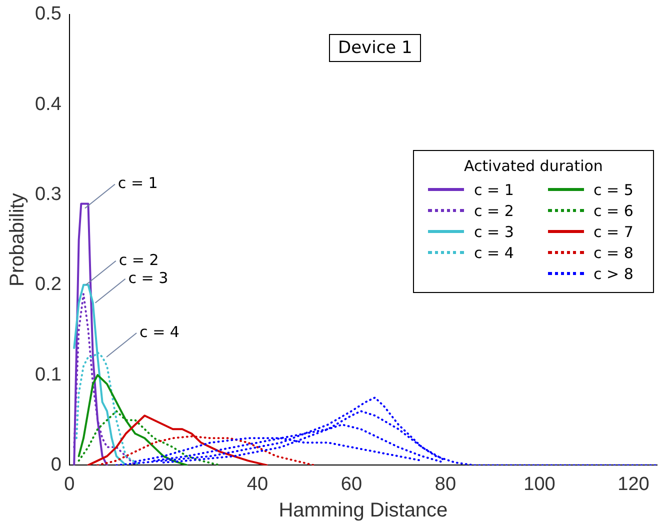  What do you see at coordinates (69, 484) in the screenshot?
I see `x-tick-label: 0` at bounding box center [69, 484].